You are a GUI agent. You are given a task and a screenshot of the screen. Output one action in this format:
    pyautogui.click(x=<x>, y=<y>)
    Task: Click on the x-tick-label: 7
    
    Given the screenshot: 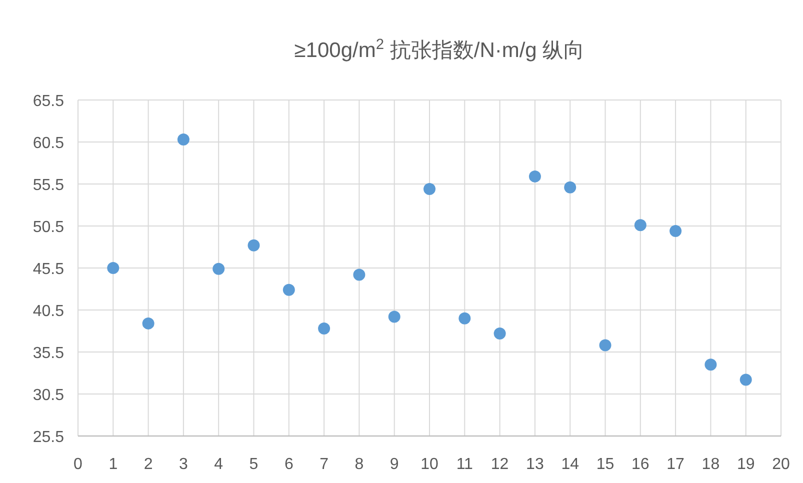 What is the action you would take?
    pyautogui.click(x=324, y=464)
    